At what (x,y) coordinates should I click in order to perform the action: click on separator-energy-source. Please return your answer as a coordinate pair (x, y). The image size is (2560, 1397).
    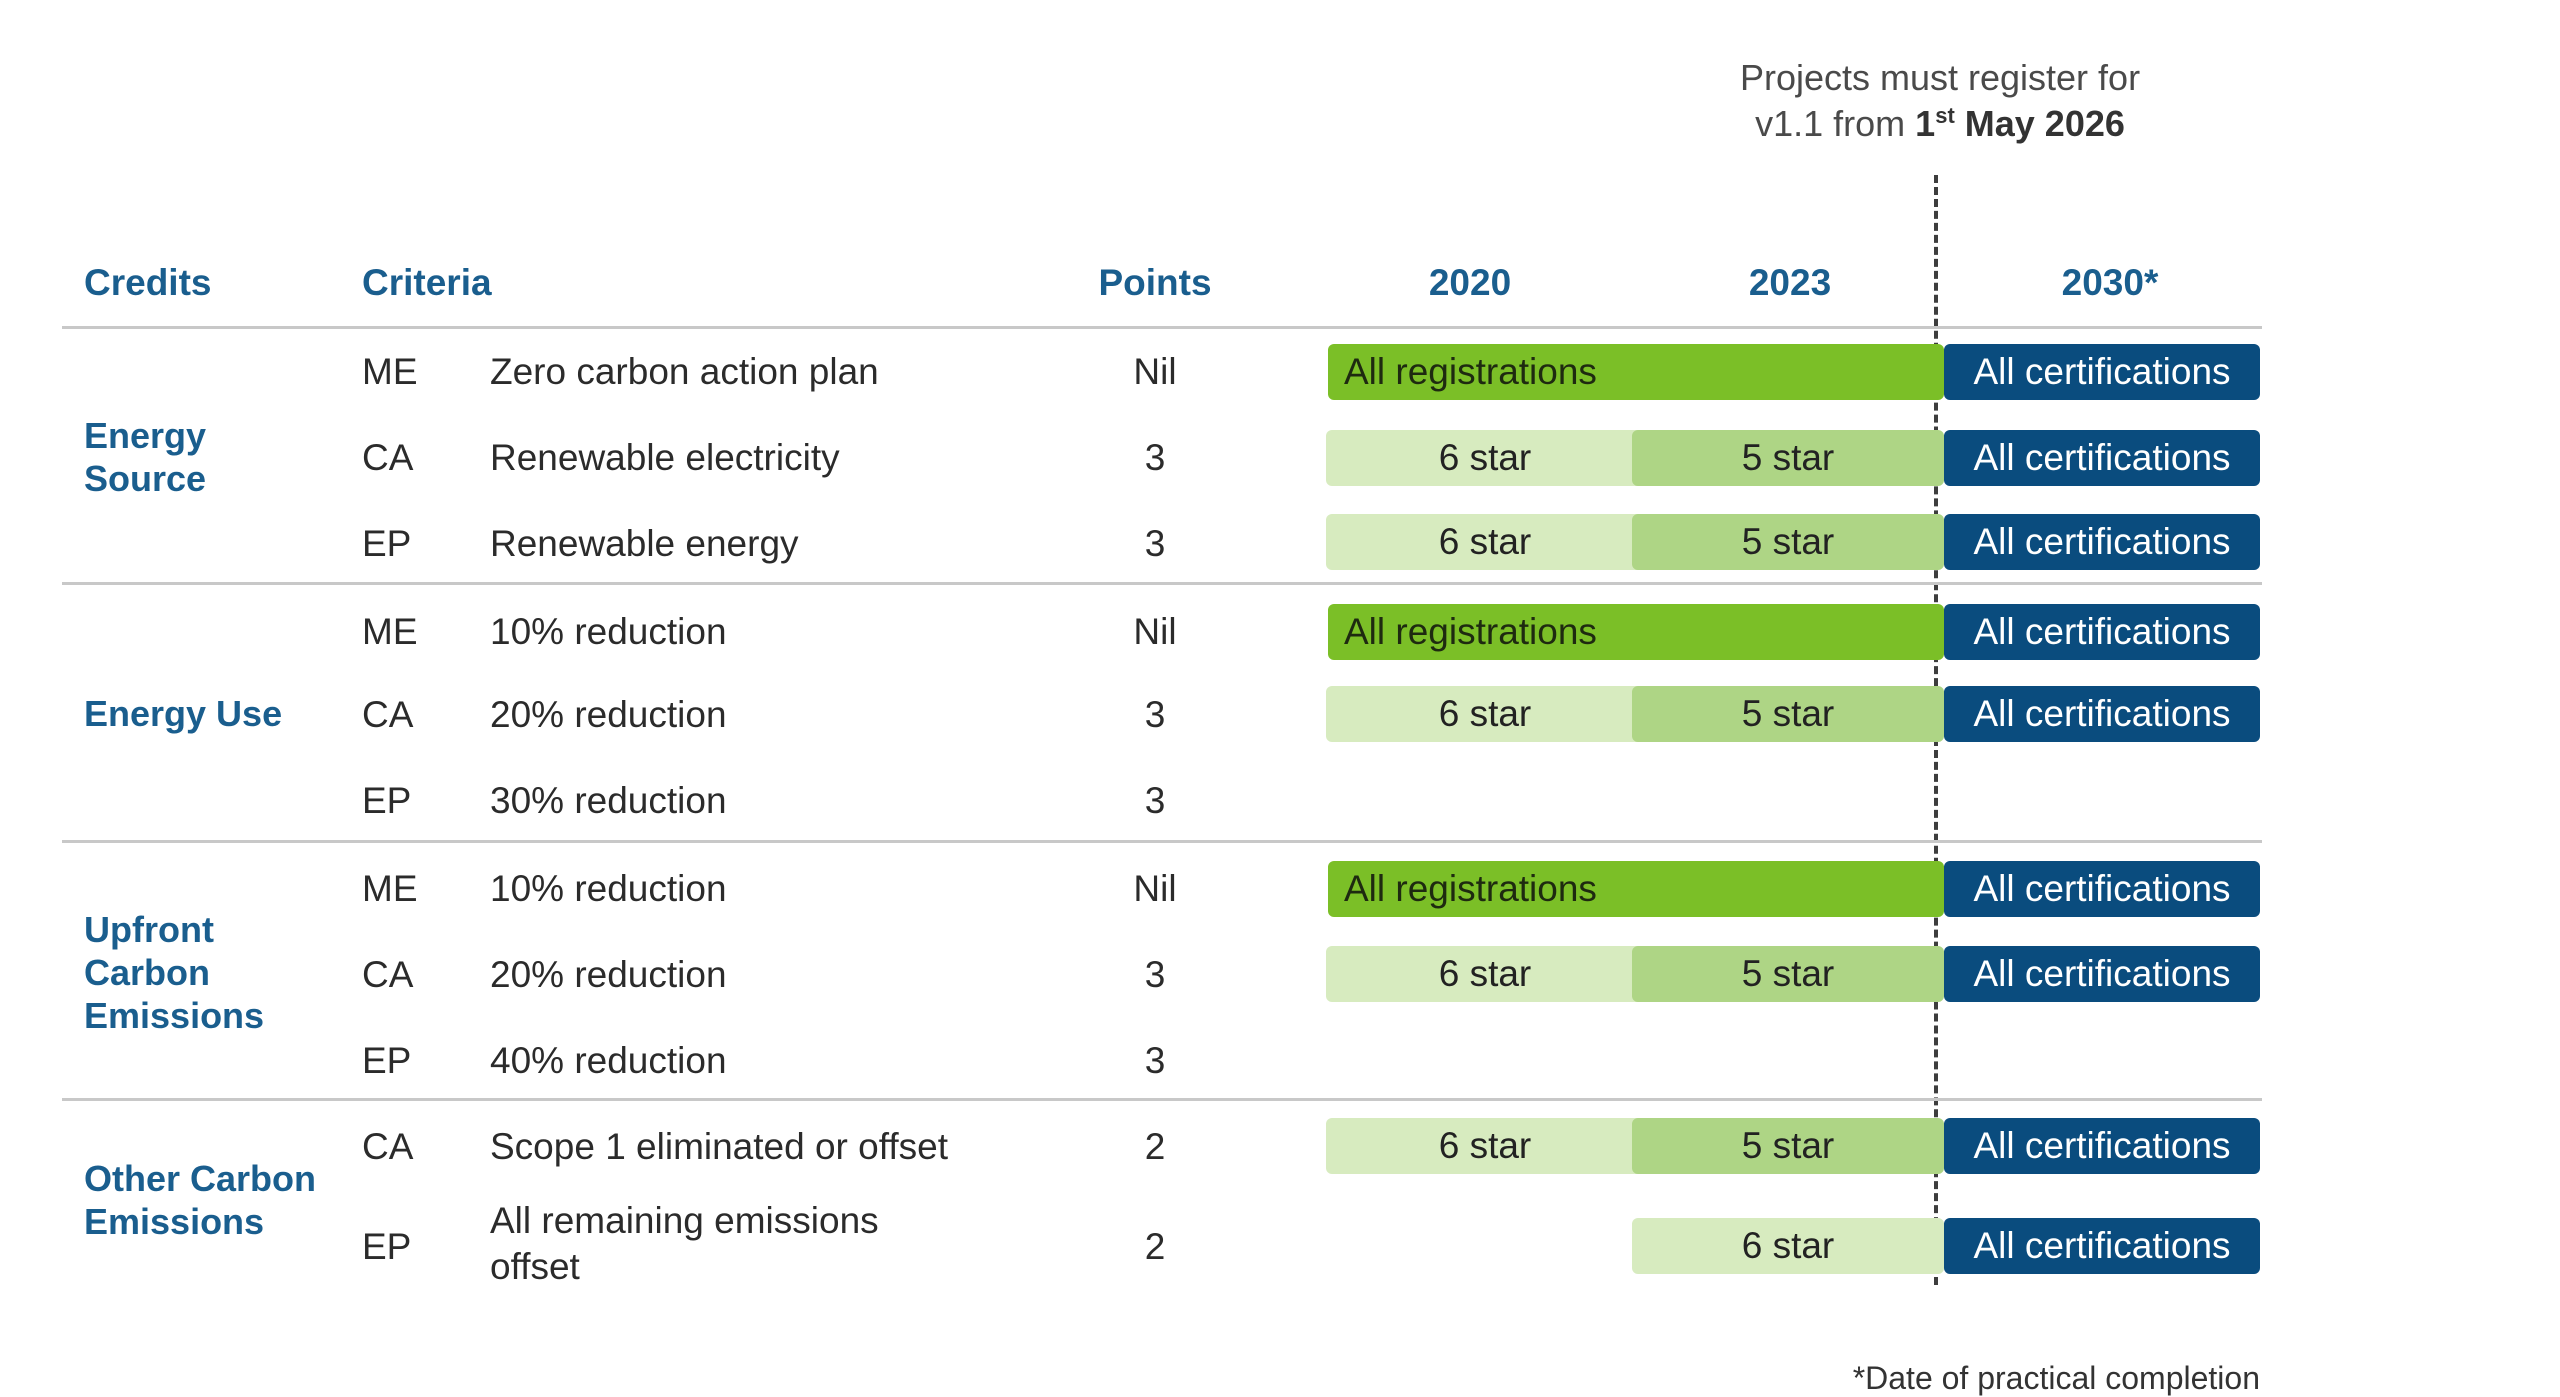
    Looking at the image, I should click on (1162, 583).